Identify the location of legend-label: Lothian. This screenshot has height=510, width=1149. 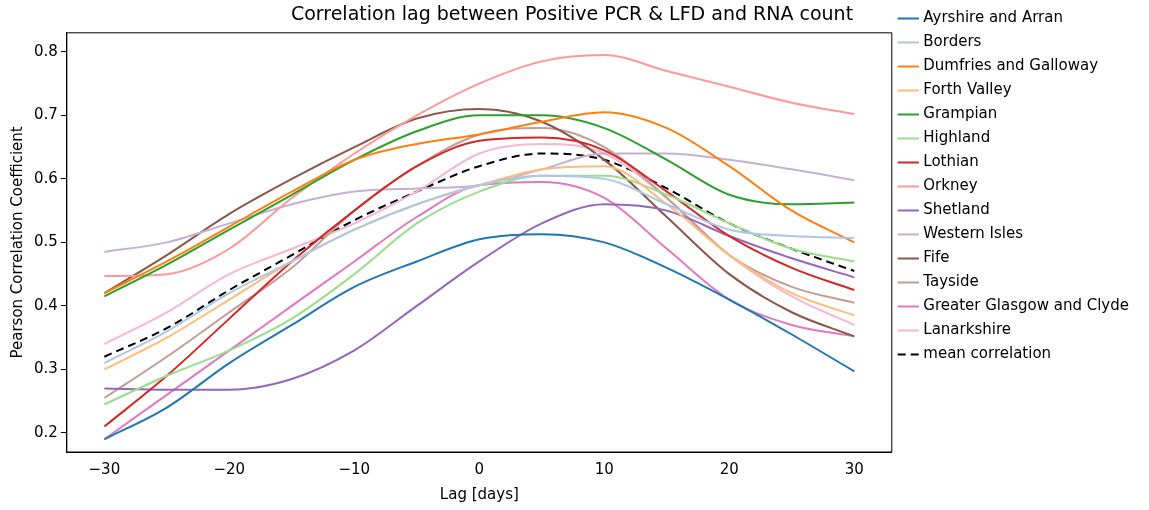
(951, 161).